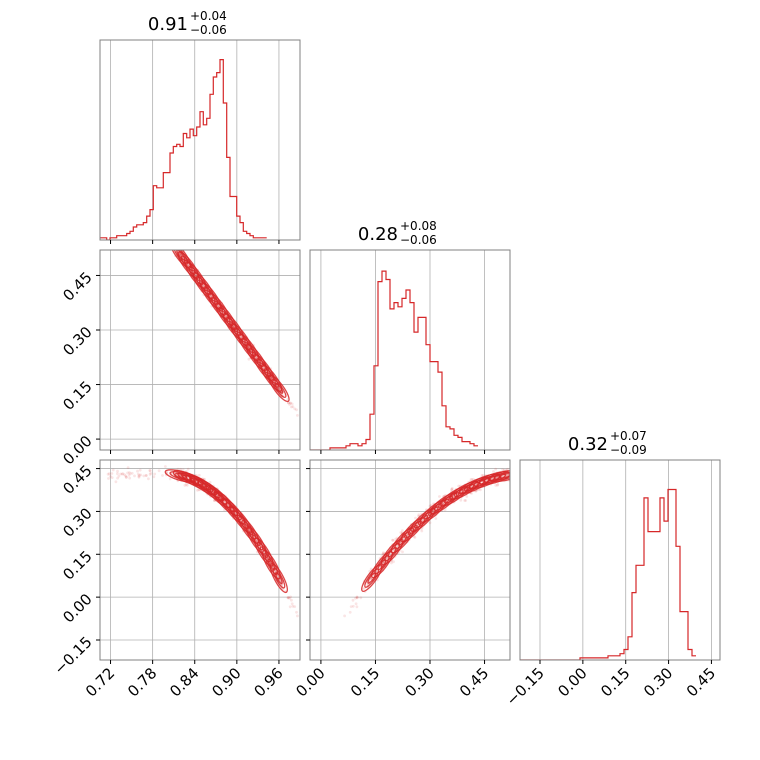 This screenshot has width=760, height=760. Describe the element at coordinates (184, 682) in the screenshot. I see `x-tick-label: 0.84` at that location.